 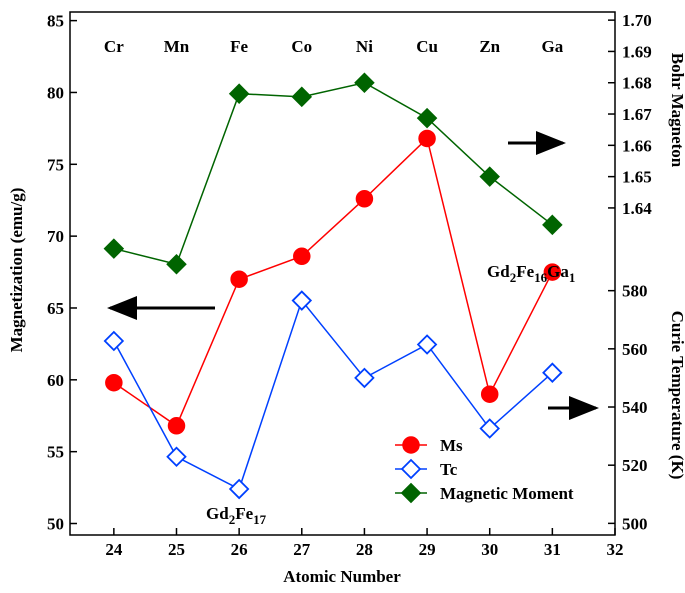 What do you see at coordinates (615, 549) in the screenshot?
I see `x-tick-label: 32` at bounding box center [615, 549].